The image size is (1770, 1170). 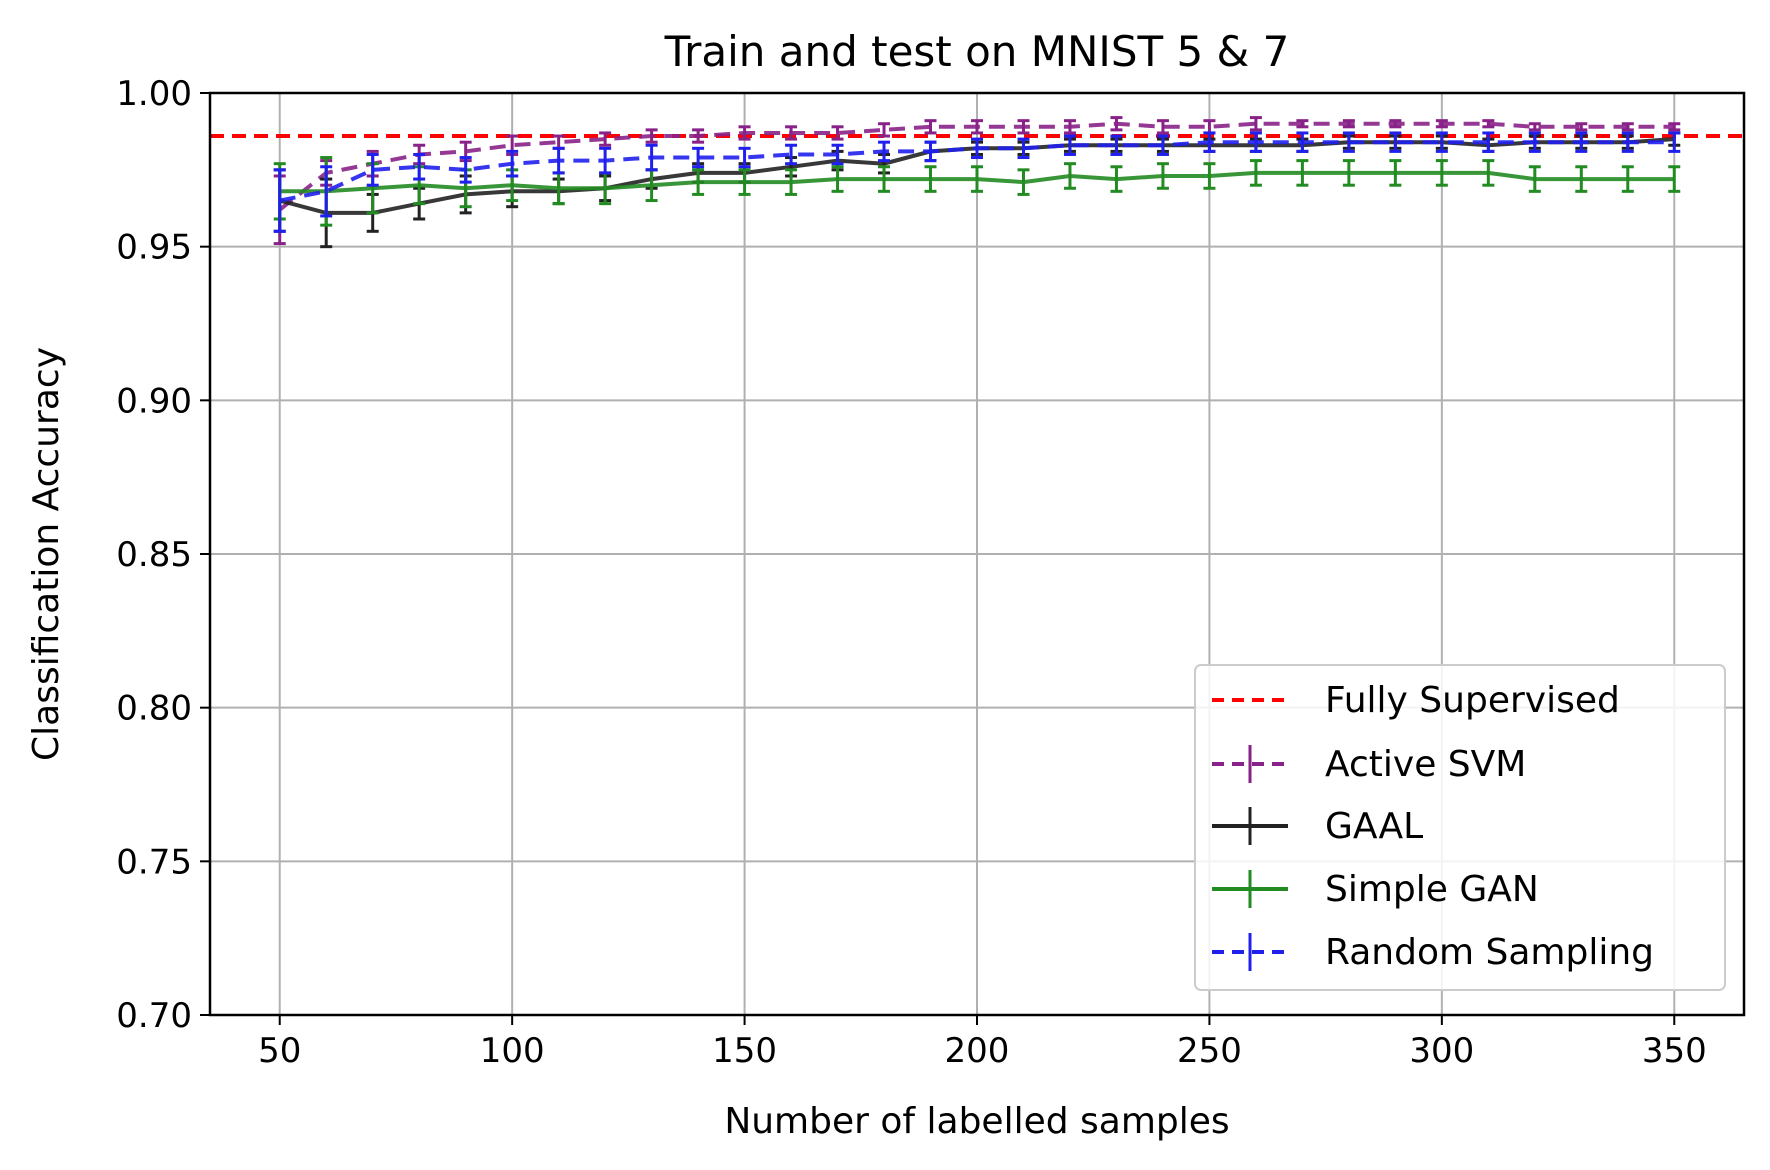 What do you see at coordinates (1209, 1051) in the screenshot?
I see `x-tick-label: 250` at bounding box center [1209, 1051].